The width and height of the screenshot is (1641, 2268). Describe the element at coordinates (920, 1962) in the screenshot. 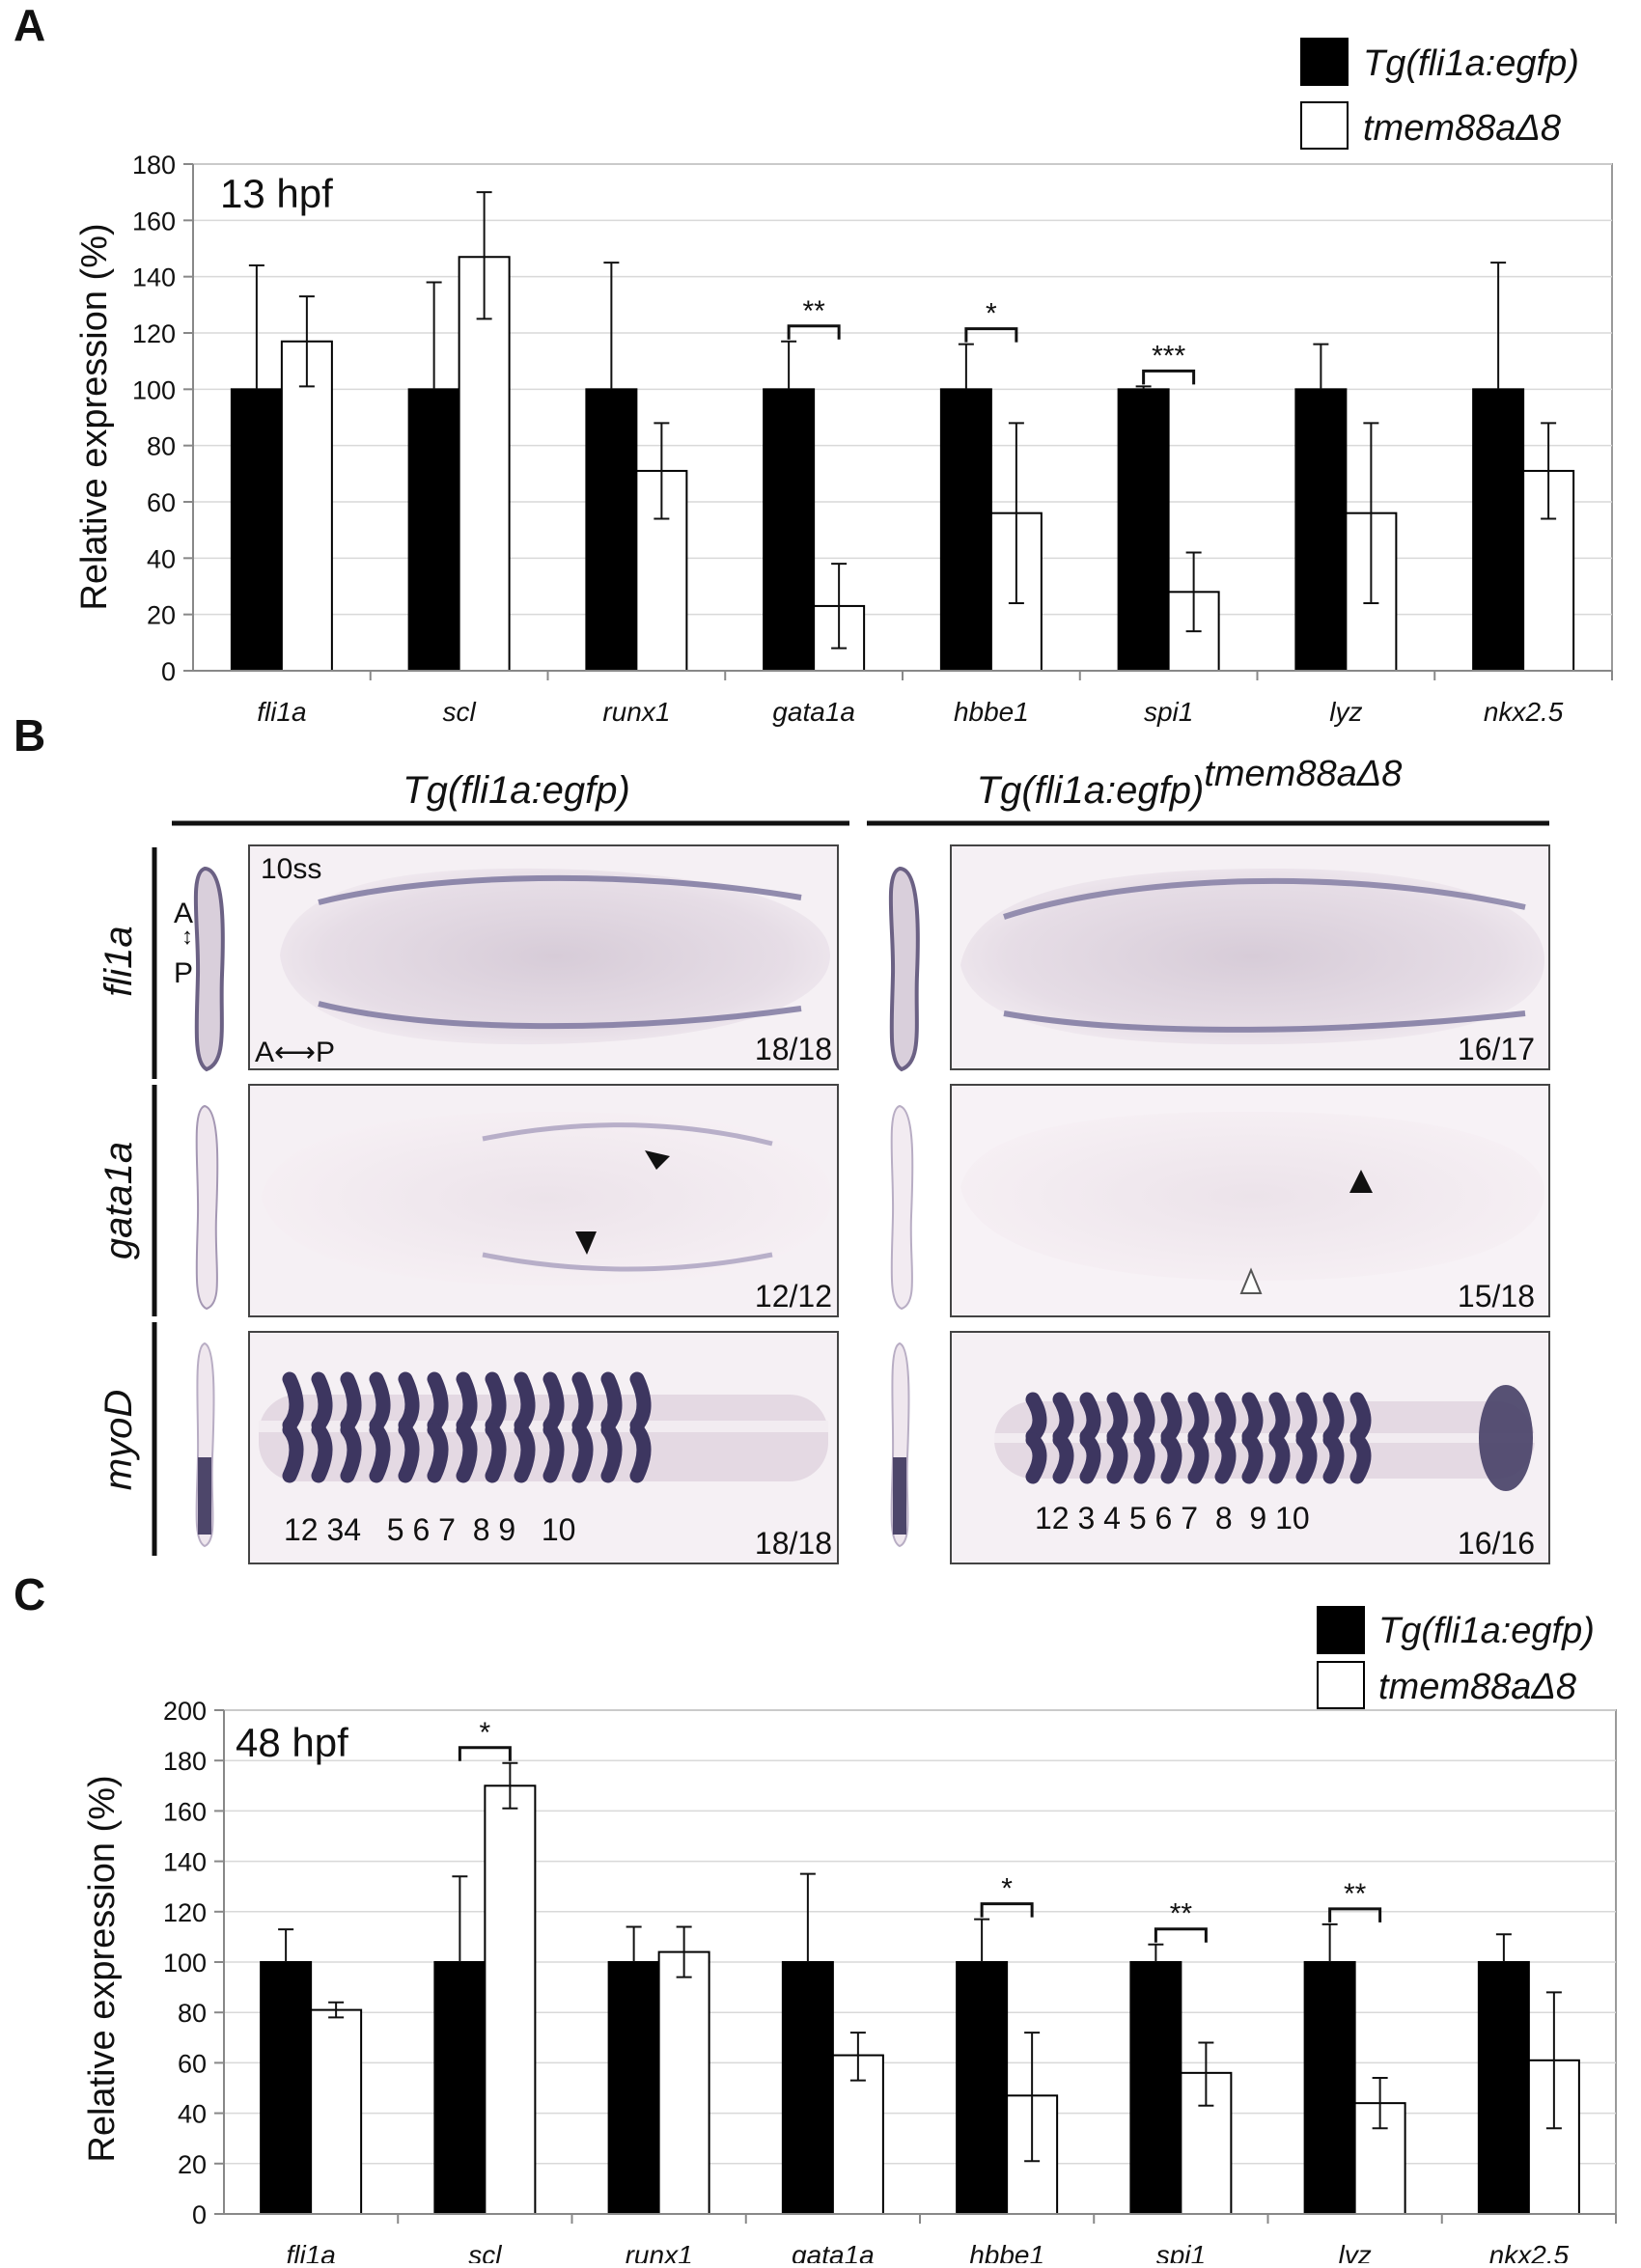

I see `chart-c-error-bars` at that location.